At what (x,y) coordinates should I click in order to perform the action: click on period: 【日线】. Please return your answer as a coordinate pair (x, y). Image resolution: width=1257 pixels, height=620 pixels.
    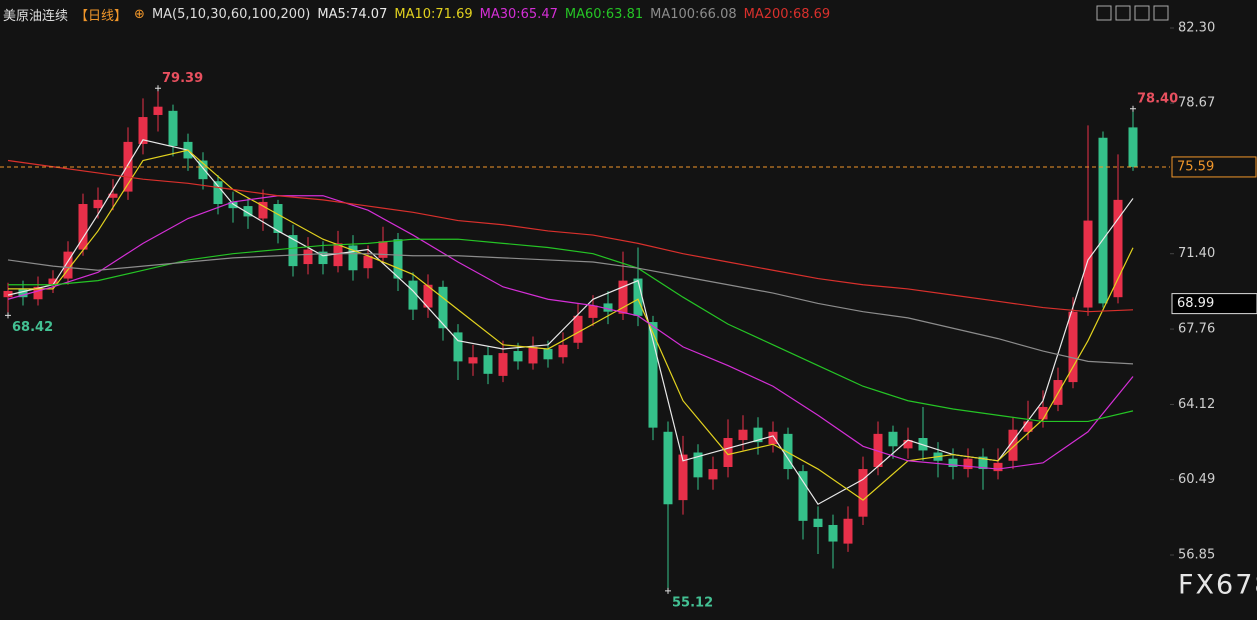
    Looking at the image, I should click on (101, 16).